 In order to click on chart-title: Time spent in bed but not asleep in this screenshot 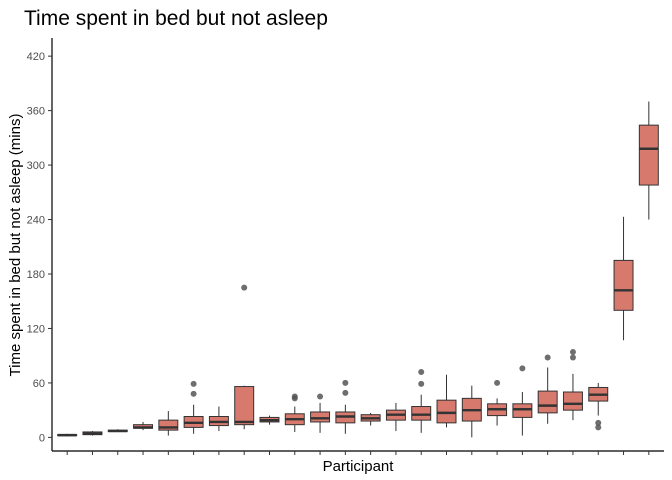, I will do `click(176, 18)`.